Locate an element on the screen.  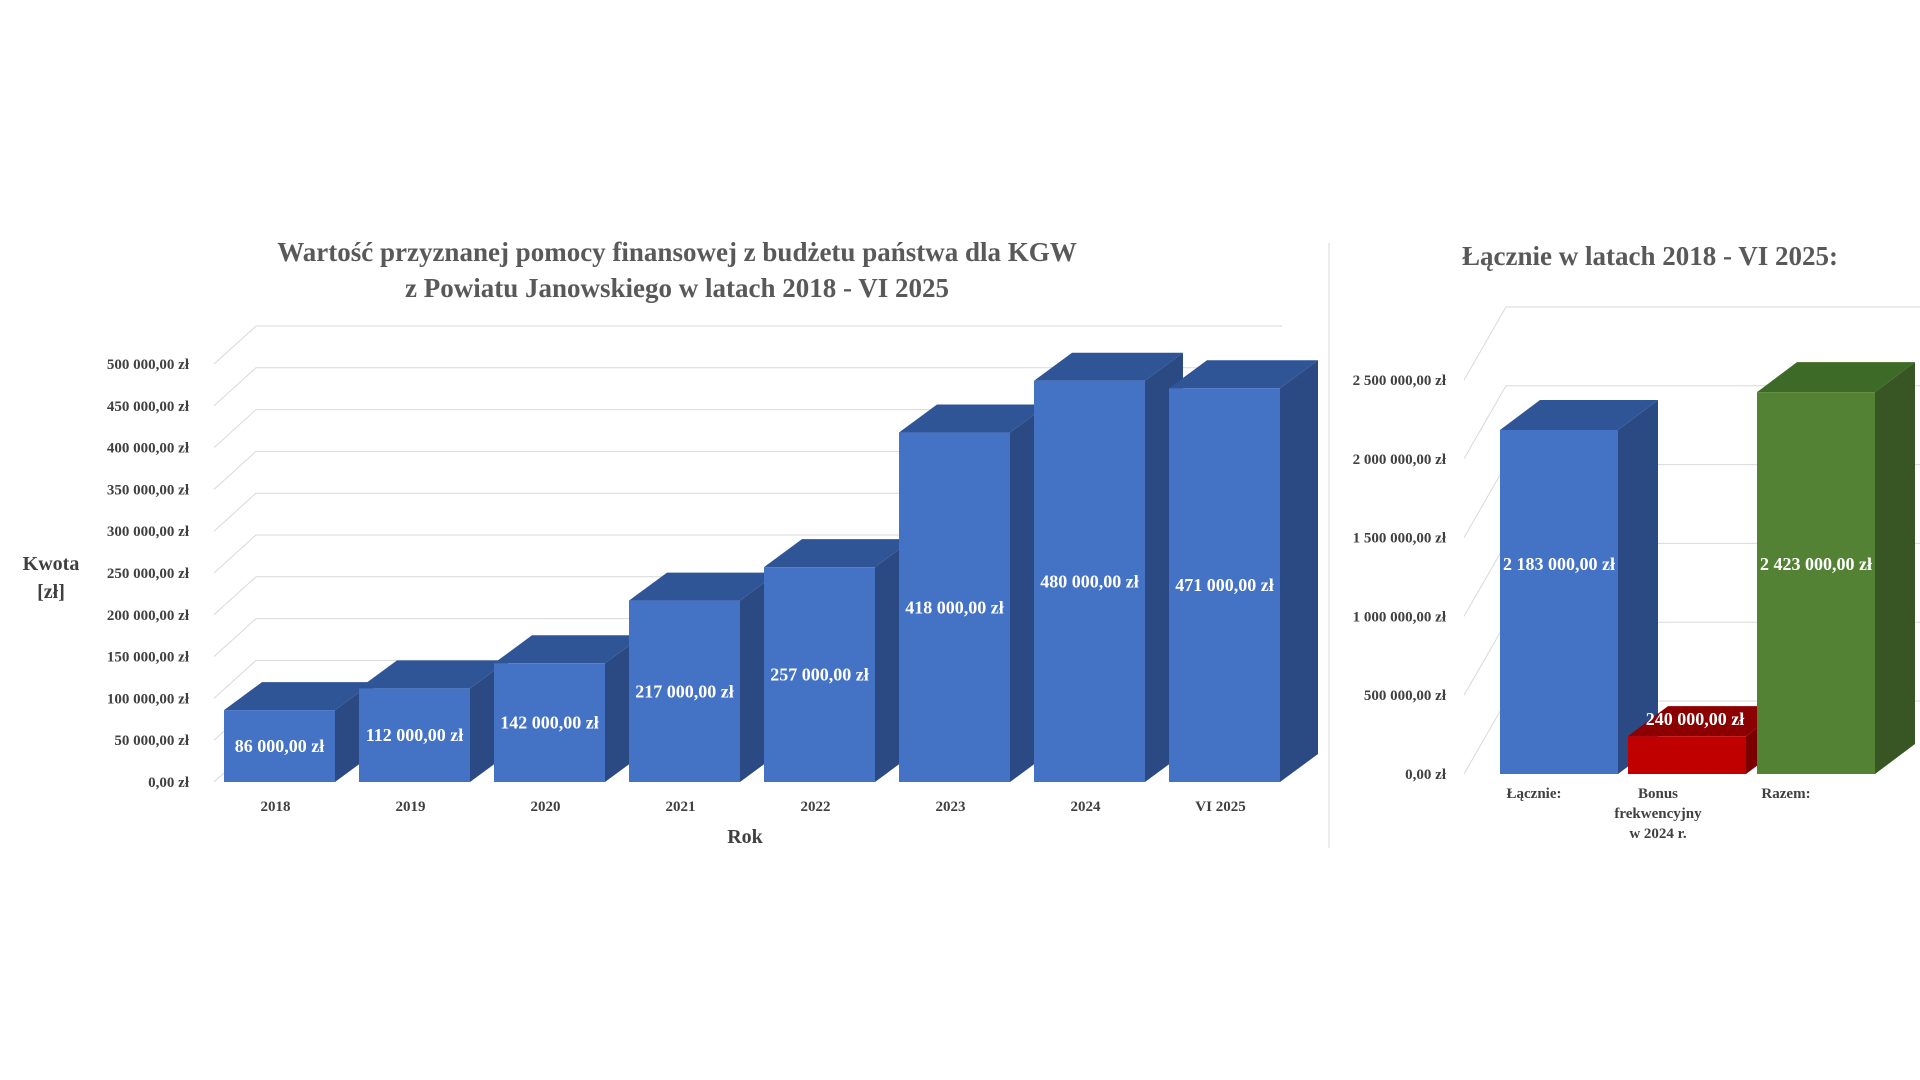
bar-2021 is located at coordinates (703, 677).